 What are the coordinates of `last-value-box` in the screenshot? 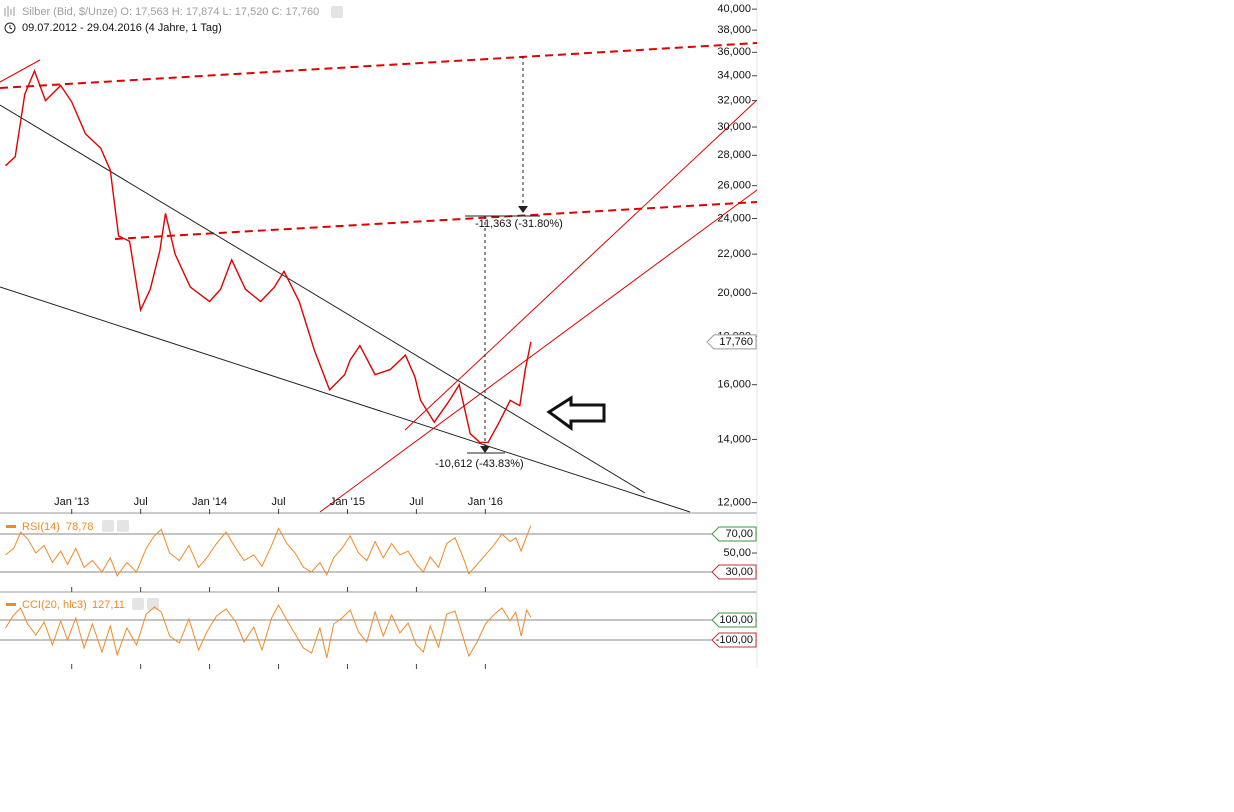 It's located at (731, 342).